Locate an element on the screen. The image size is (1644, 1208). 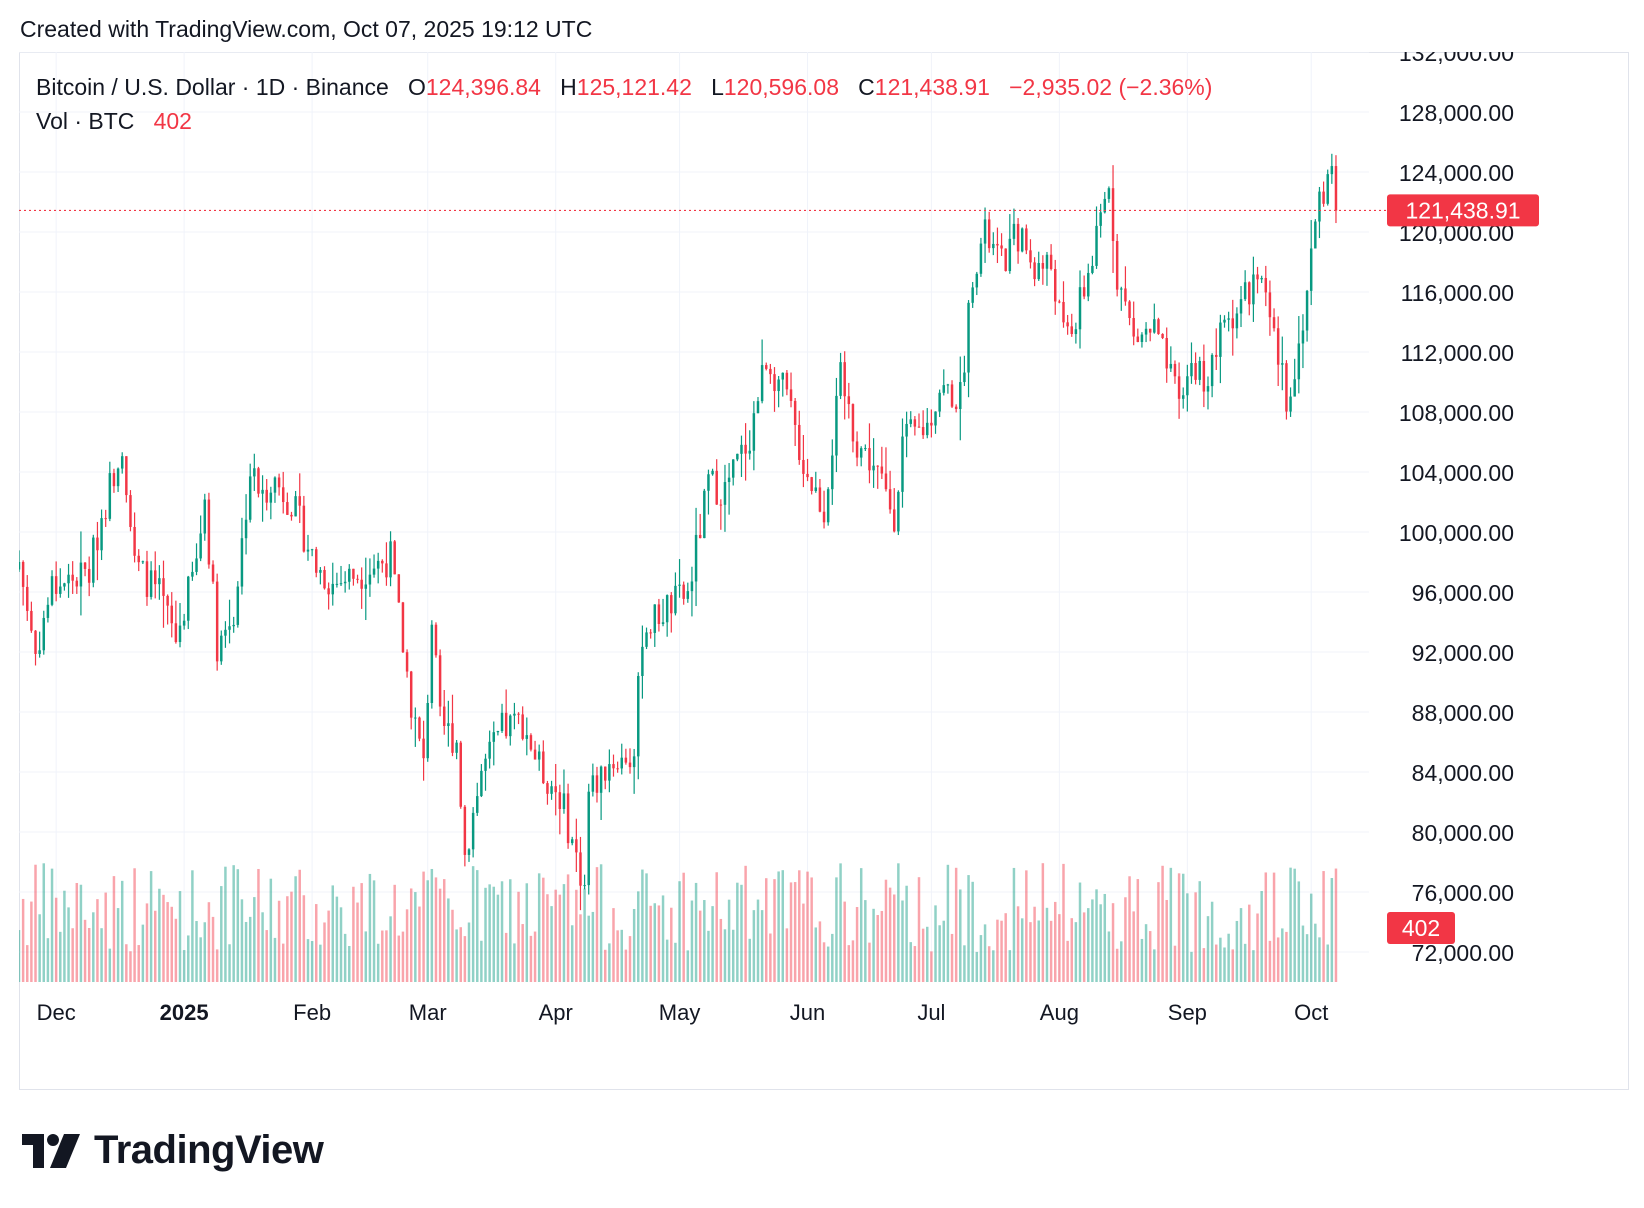
volume-bars is located at coordinates (678, 922).